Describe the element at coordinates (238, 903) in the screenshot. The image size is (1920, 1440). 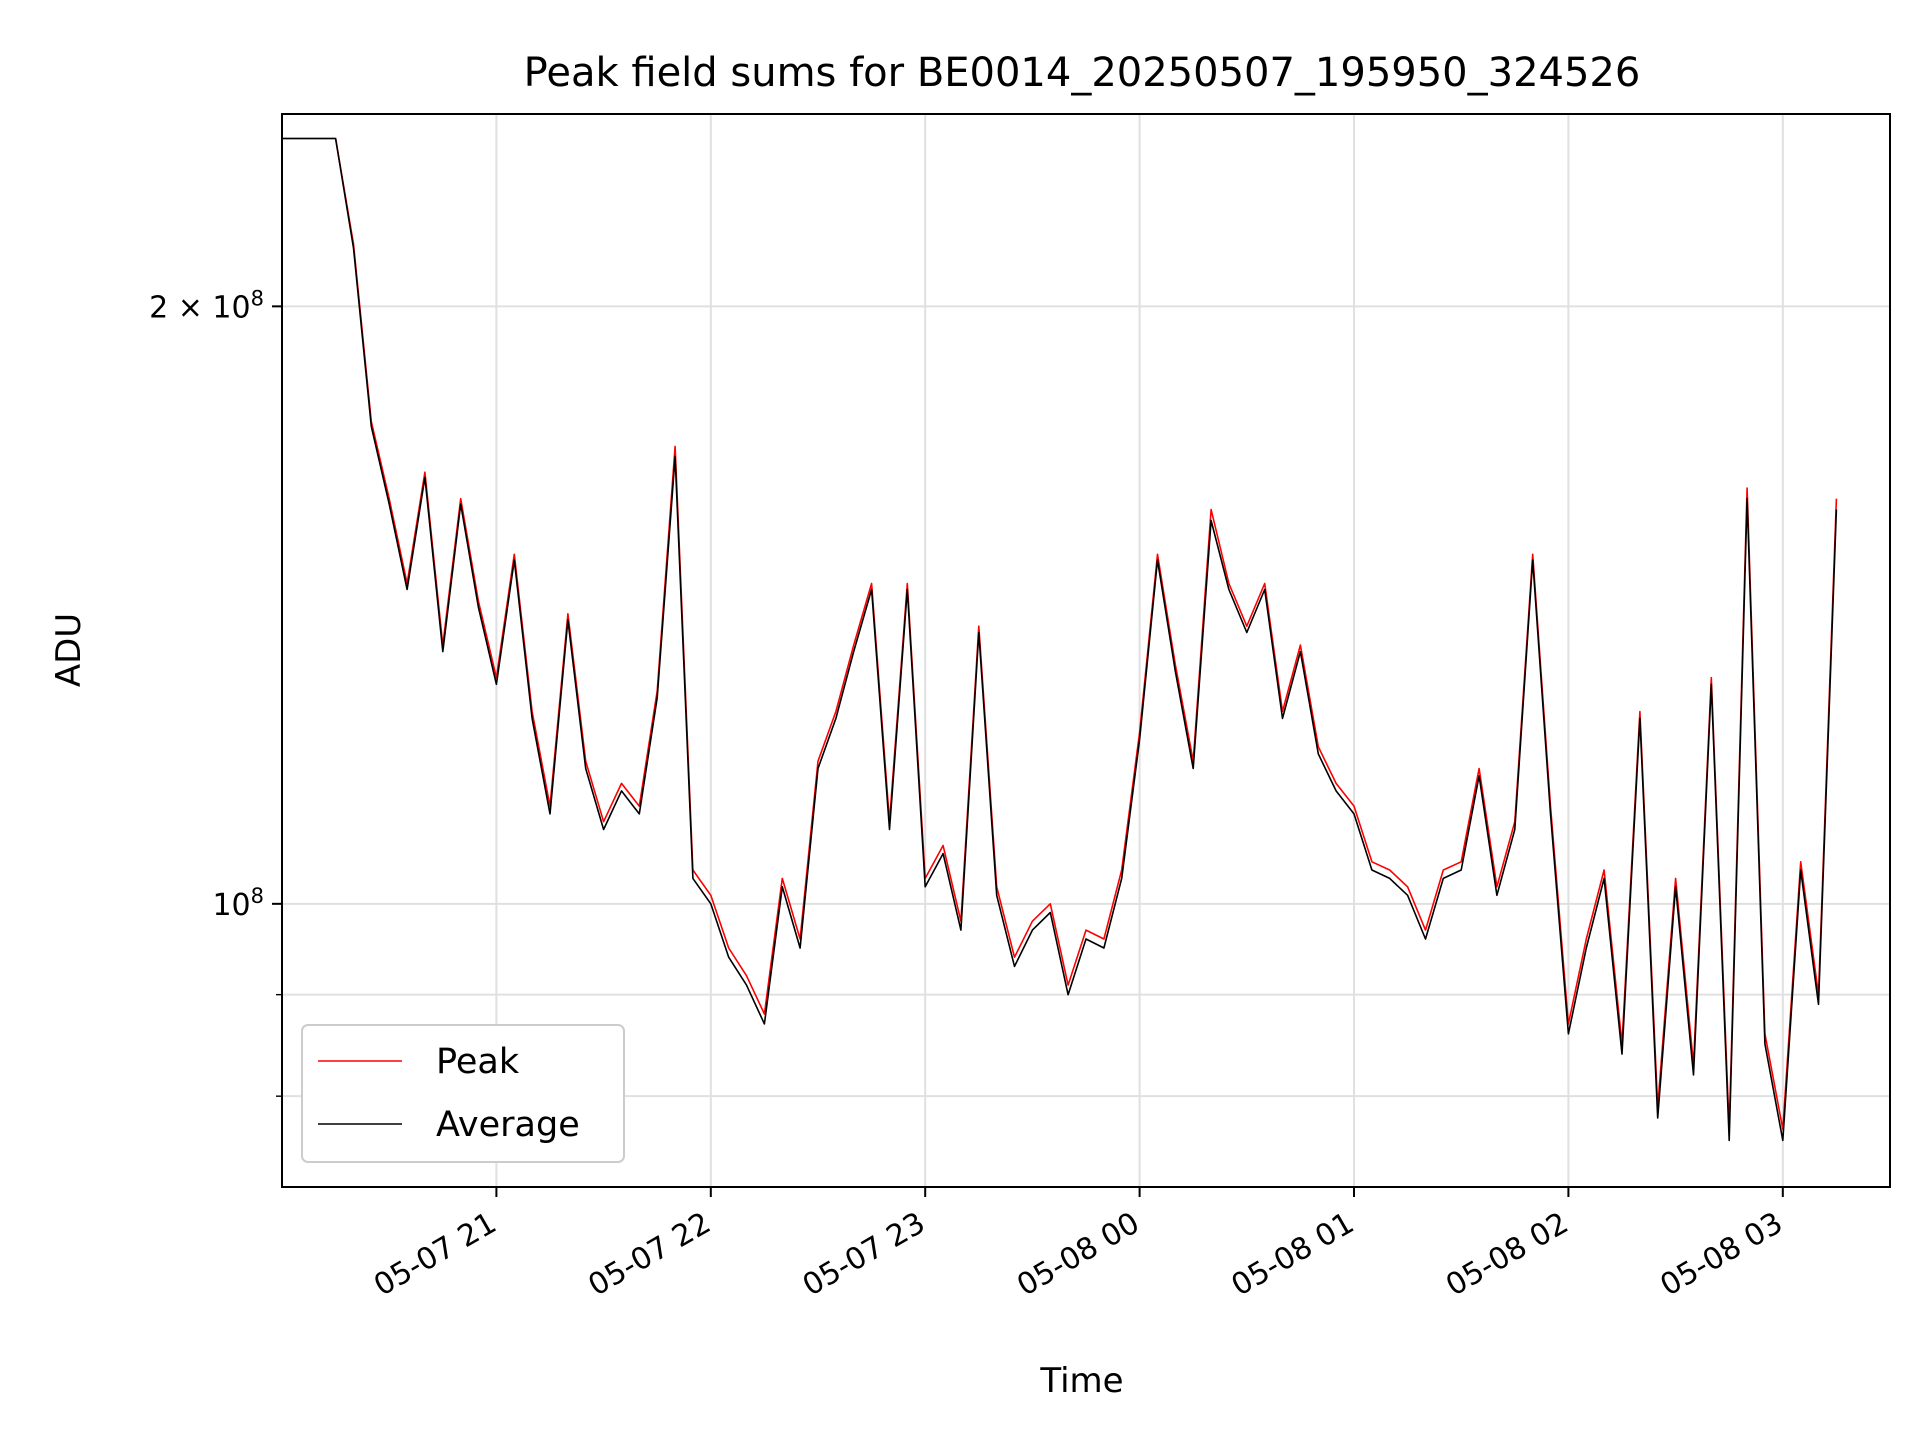
I see `y-tick-label: 108` at that location.